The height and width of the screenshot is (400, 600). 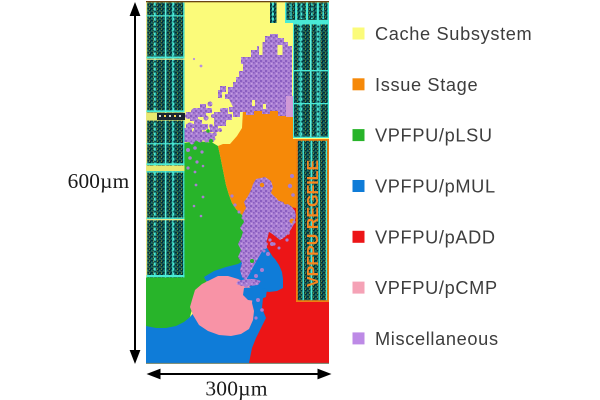 What do you see at coordinates (437, 339) in the screenshot?
I see `svg-text: Miscellaneous` at bounding box center [437, 339].